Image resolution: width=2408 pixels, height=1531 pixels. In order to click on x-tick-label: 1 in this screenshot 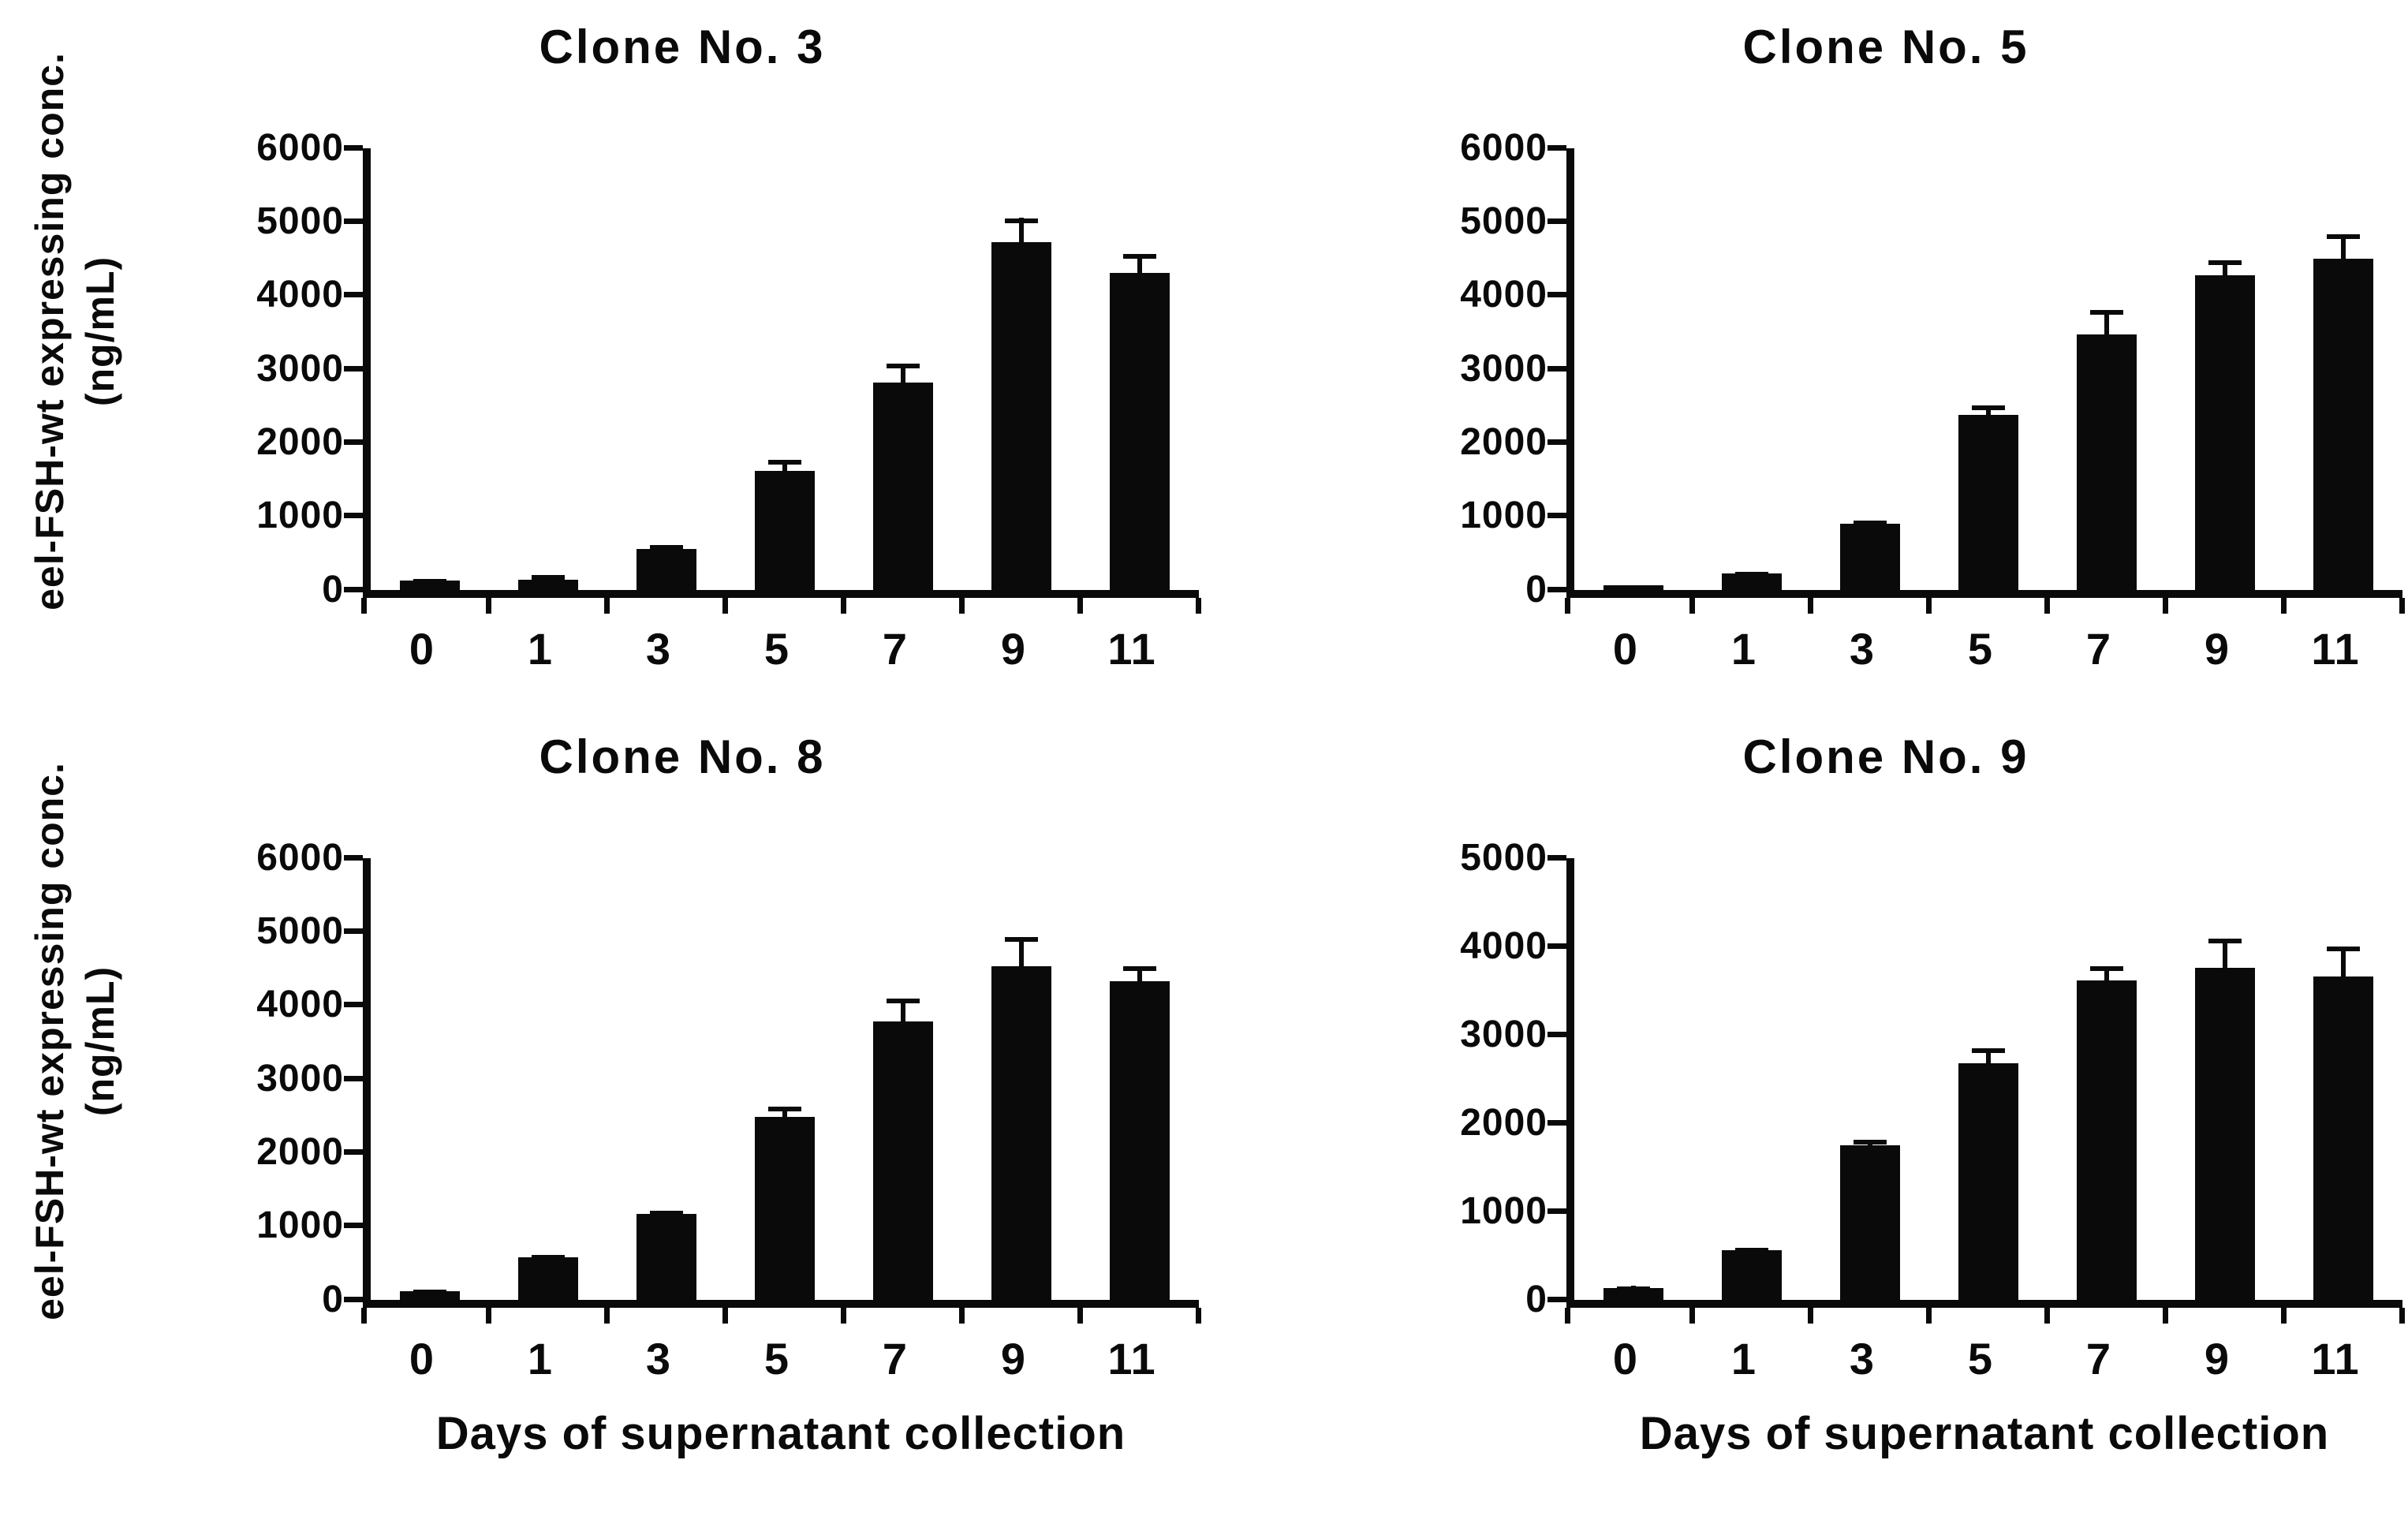, I will do `click(1743, 649)`.